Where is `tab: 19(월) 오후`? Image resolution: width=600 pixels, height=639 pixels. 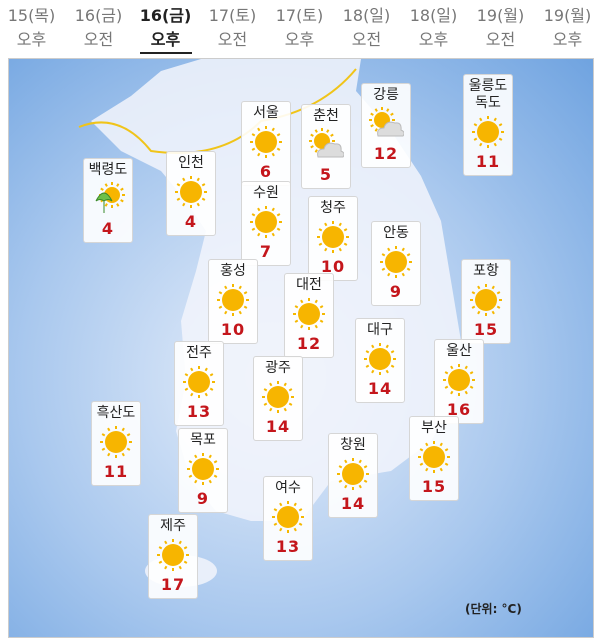
tab: 19(월) 오후 is located at coordinates (567, 28).